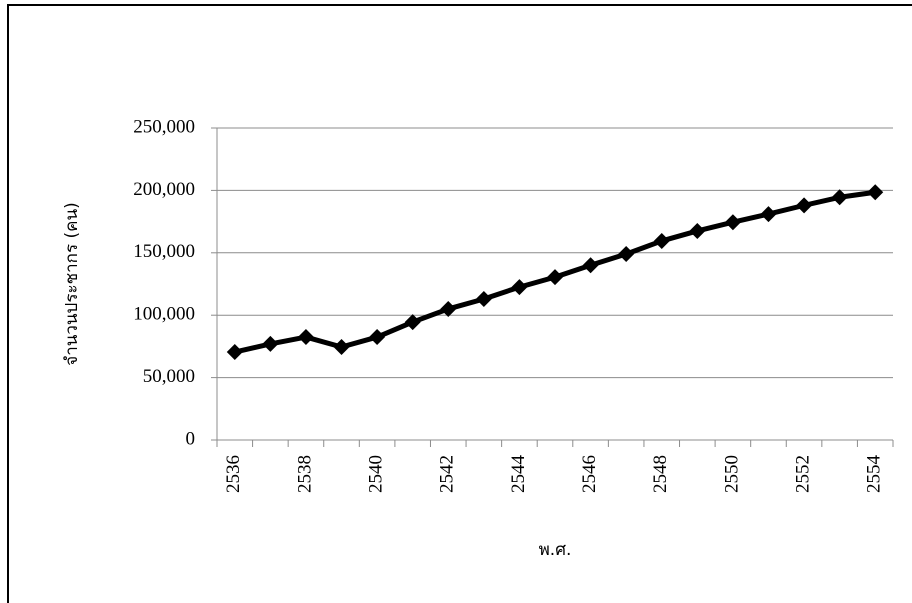  I want to click on x-tick-label: 2552, so click(802, 474).